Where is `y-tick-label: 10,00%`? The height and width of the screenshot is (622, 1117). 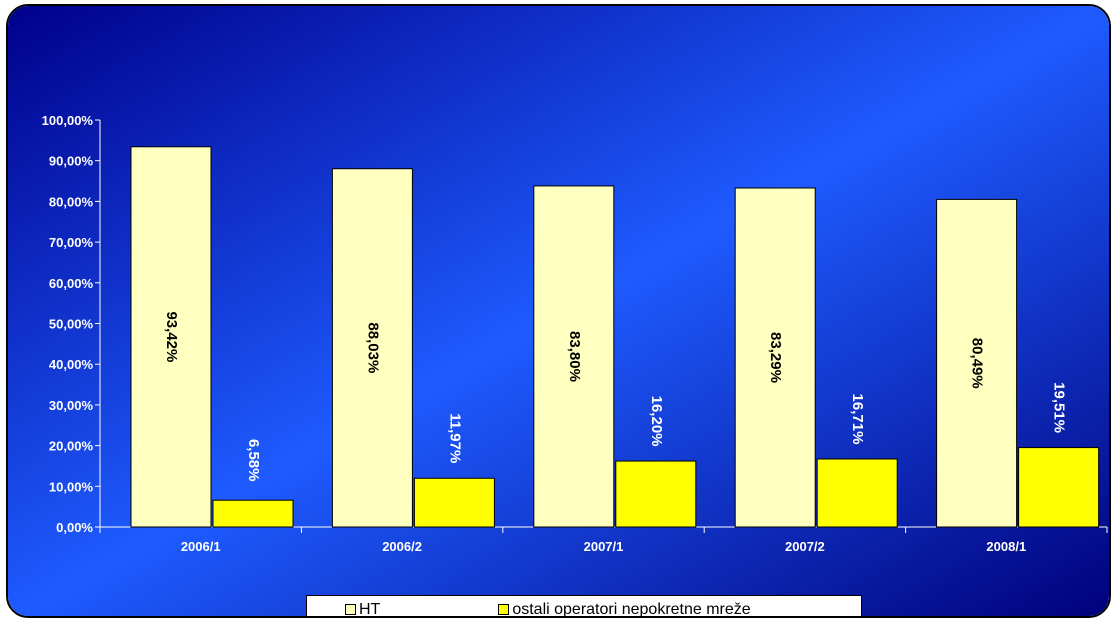 y-tick-label: 10,00% is located at coordinates (71, 486).